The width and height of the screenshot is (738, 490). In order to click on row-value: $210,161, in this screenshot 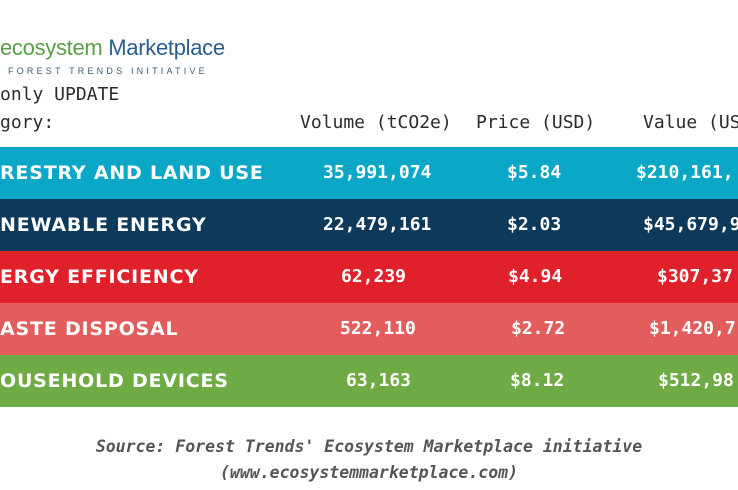, I will do `click(685, 172)`.